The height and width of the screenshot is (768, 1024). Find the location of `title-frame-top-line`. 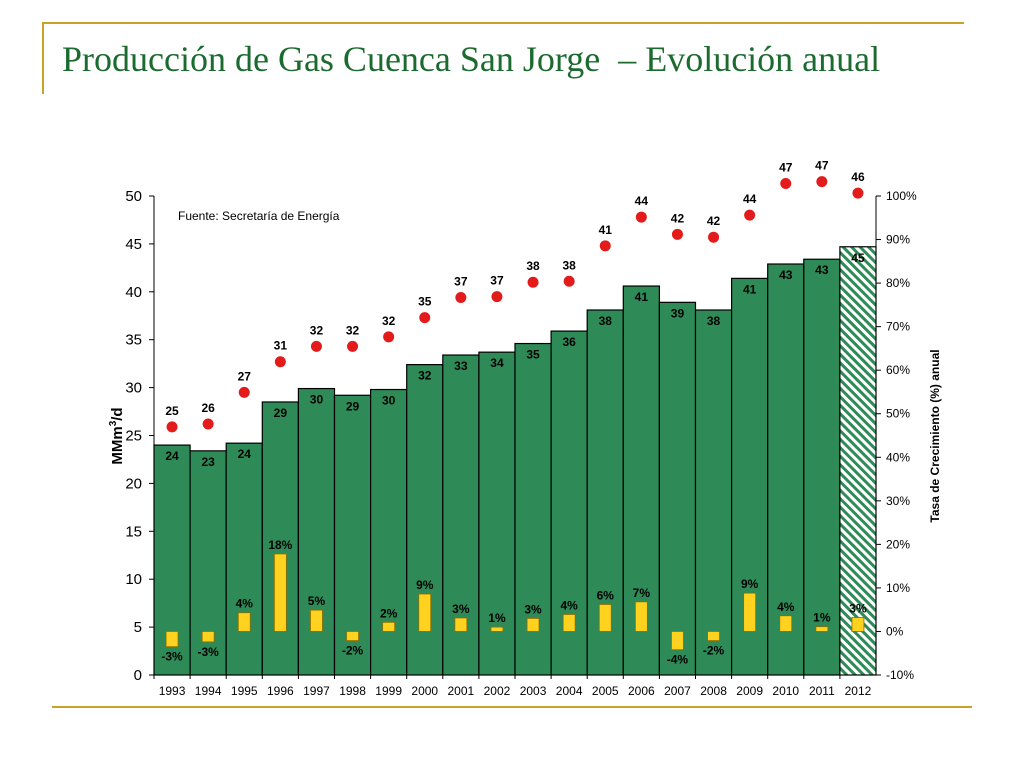

title-frame-top-line is located at coordinates (503, 23).